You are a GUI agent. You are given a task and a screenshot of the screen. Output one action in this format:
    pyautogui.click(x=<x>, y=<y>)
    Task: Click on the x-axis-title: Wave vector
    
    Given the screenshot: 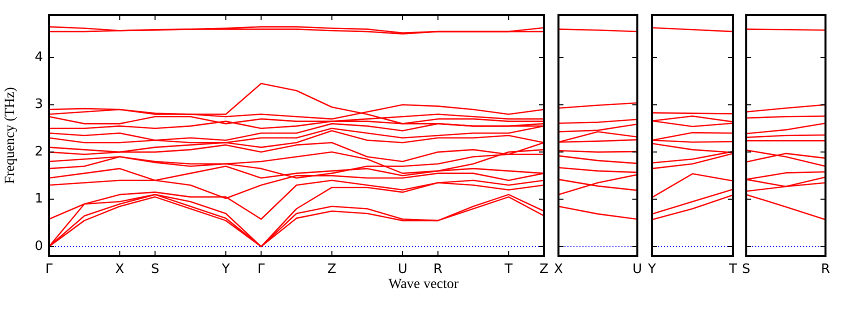 What is the action you would take?
    pyautogui.click(x=424, y=285)
    